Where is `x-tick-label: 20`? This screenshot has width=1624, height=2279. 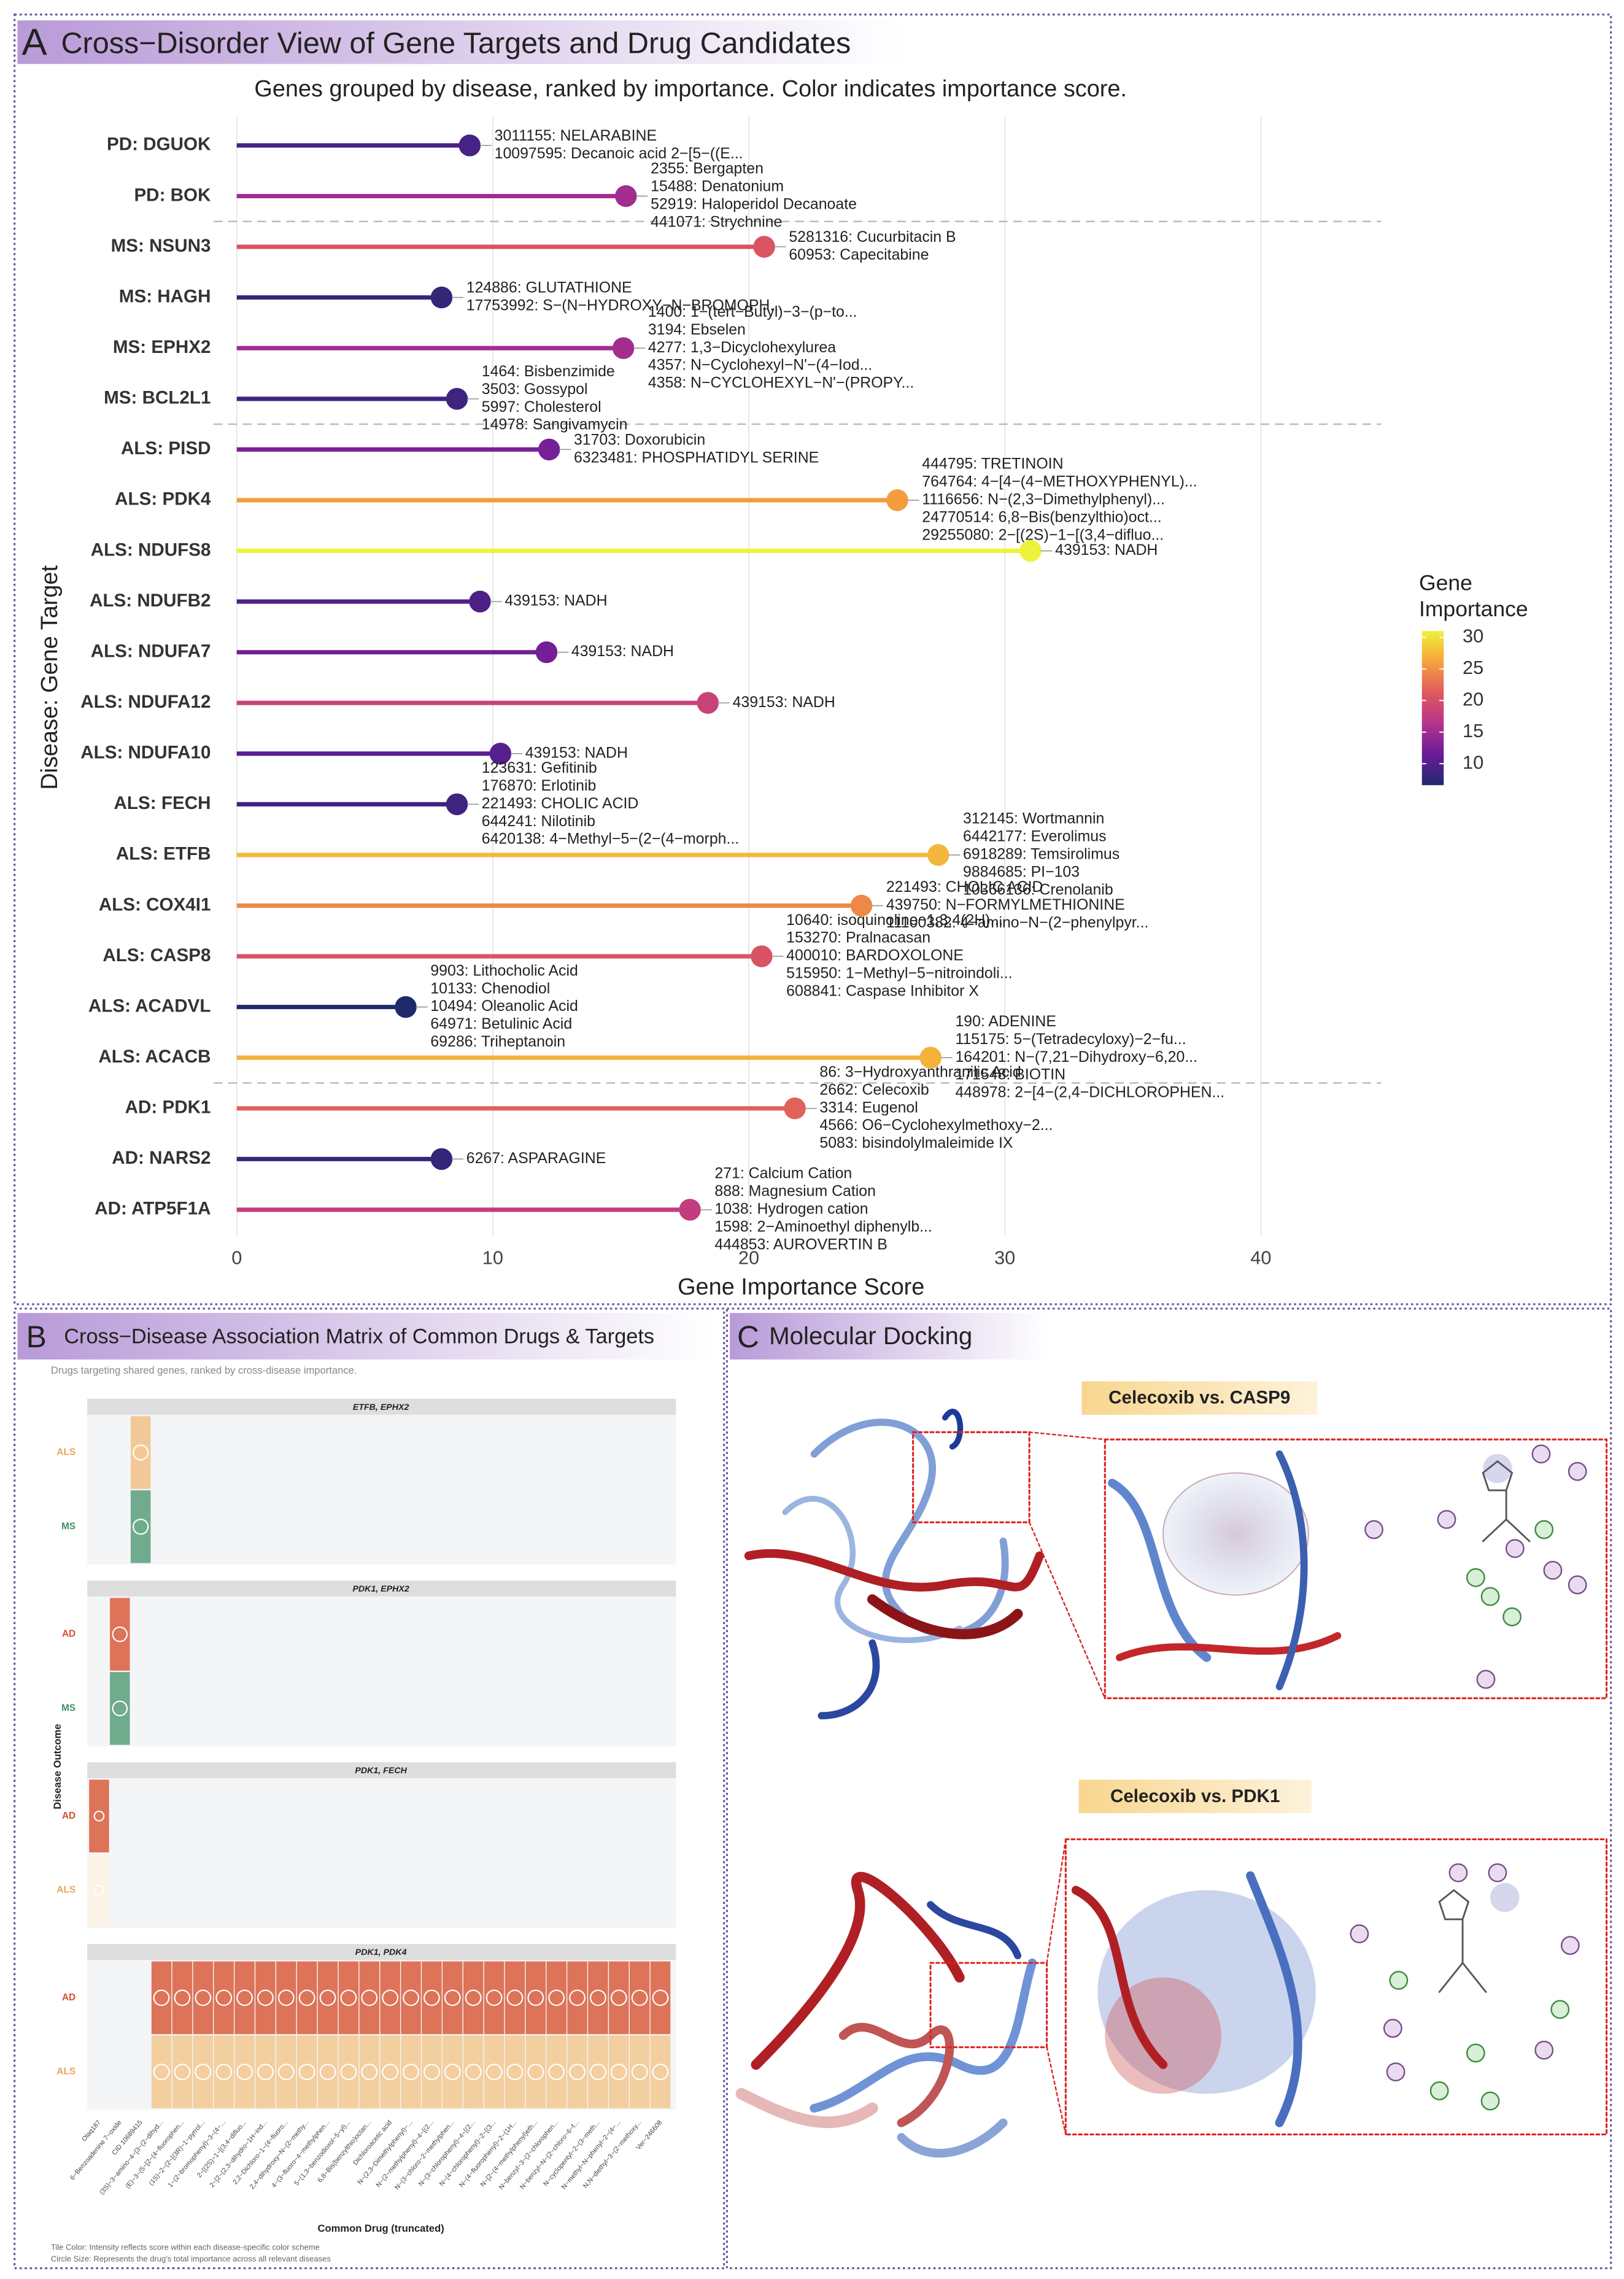
x-tick-label: 20 is located at coordinates (748, 1258).